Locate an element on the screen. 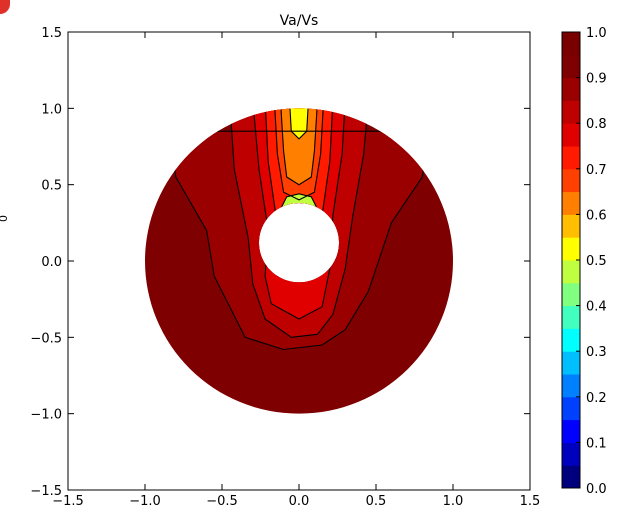 The width and height of the screenshot is (631, 517). x-tick-label: −1.5 is located at coordinates (68, 501).